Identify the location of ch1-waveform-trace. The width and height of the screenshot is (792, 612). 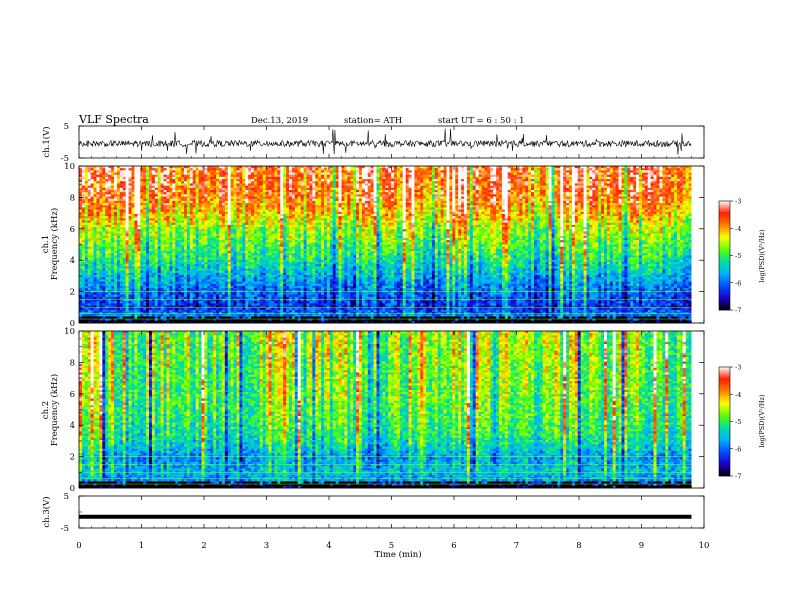
(385, 142).